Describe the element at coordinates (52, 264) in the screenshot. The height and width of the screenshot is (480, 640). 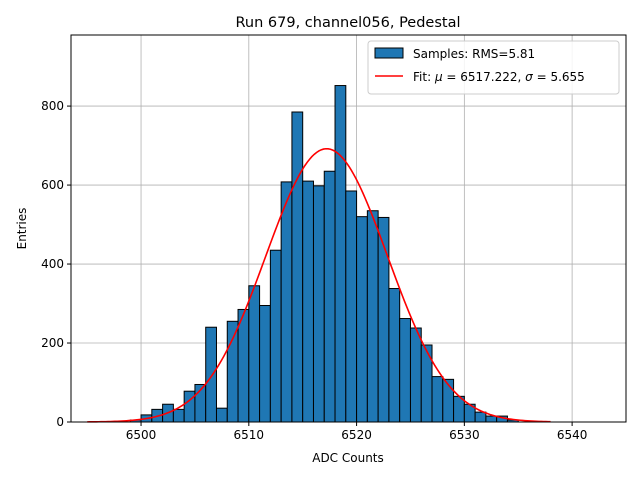
I see `y-tick-label: 400` at that location.